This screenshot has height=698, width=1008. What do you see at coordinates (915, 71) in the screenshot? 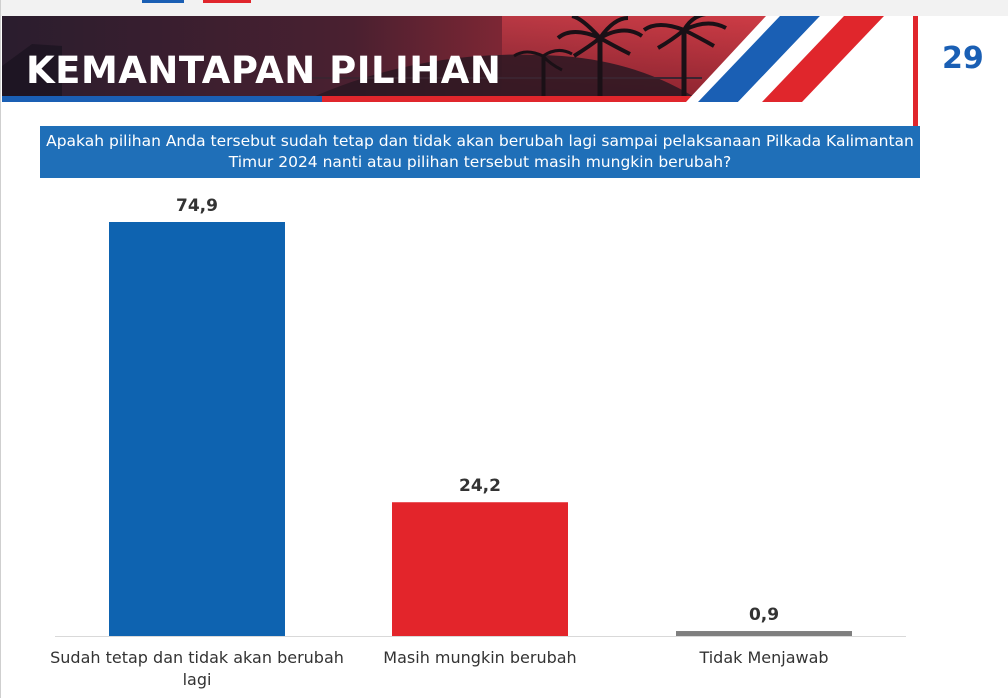
I see `header-divider` at bounding box center [915, 71].